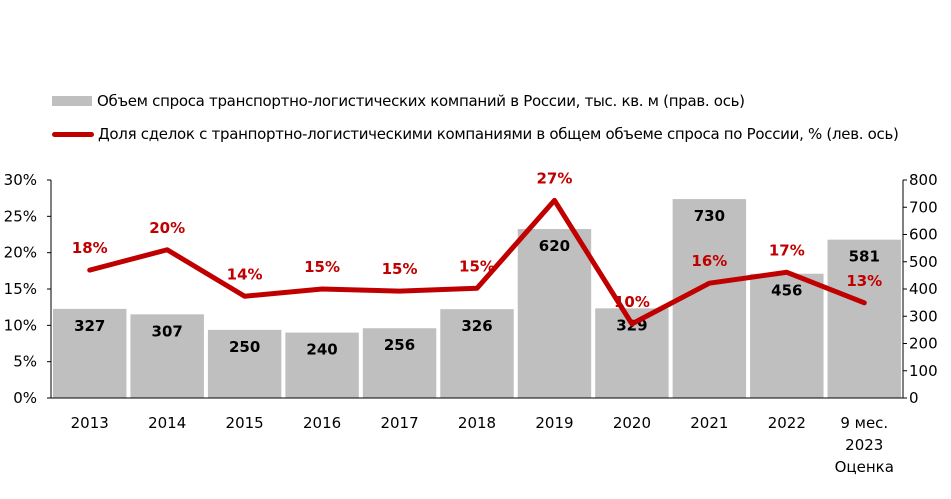 Image resolution: width=951 pixels, height=499 pixels. Describe the element at coordinates (923, 235) in the screenshot. I see `right-tick-label: 600` at that location.